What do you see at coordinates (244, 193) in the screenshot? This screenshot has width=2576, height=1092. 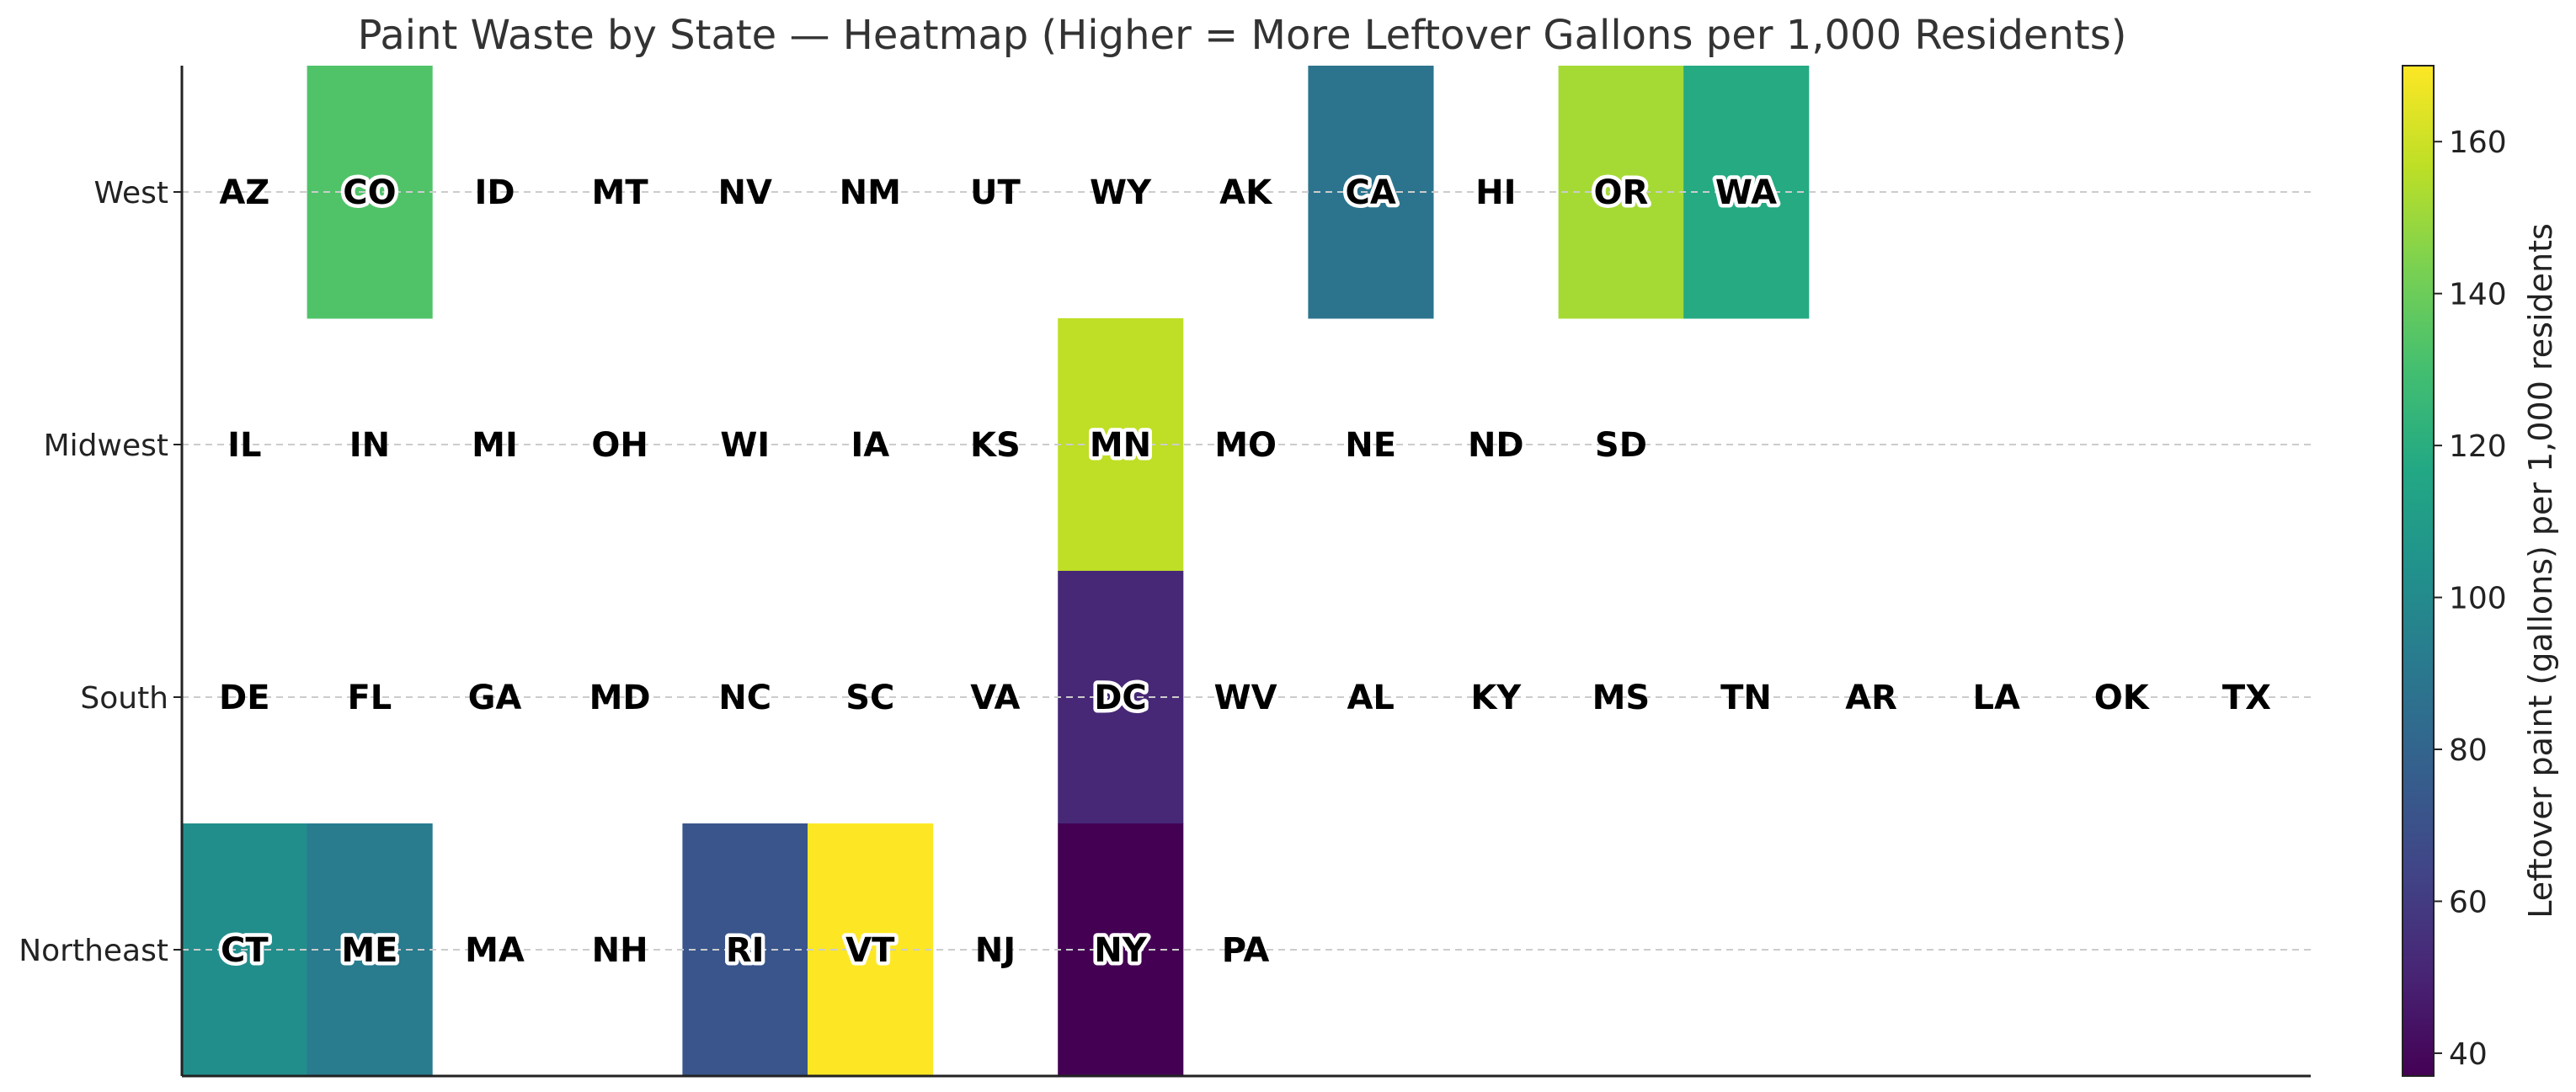 I see `state-label-az: AZ` at bounding box center [244, 193].